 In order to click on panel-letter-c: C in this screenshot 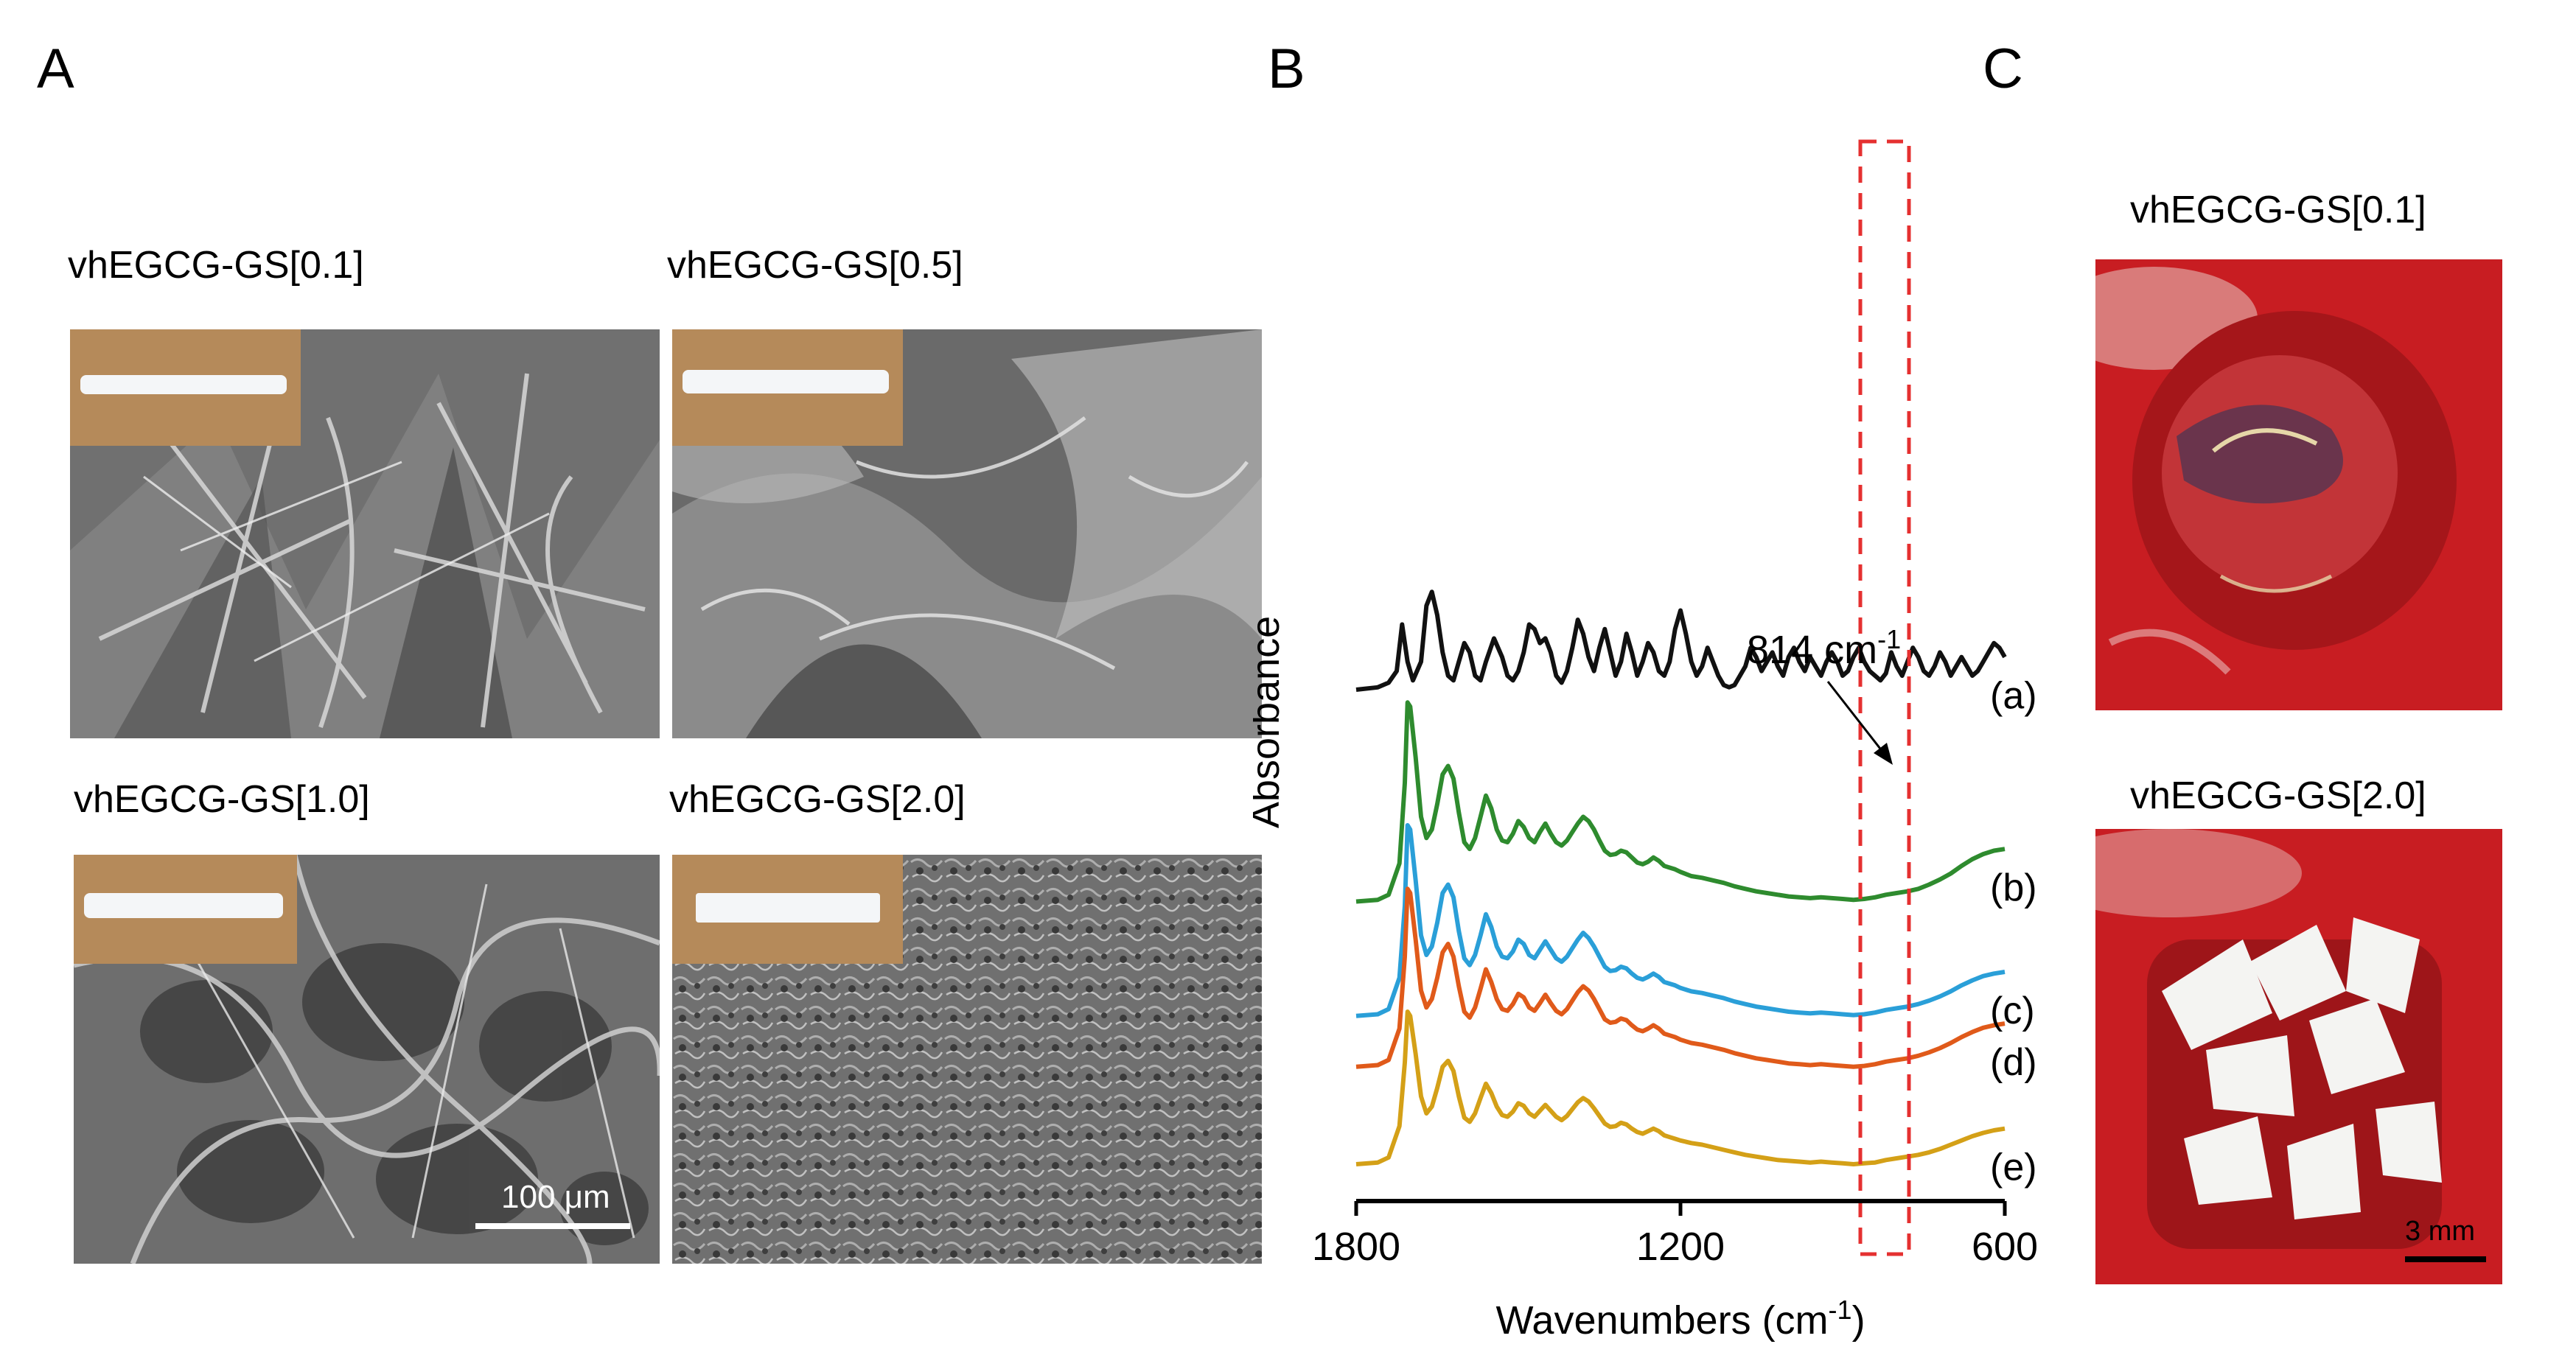, I will do `click(2003, 69)`.